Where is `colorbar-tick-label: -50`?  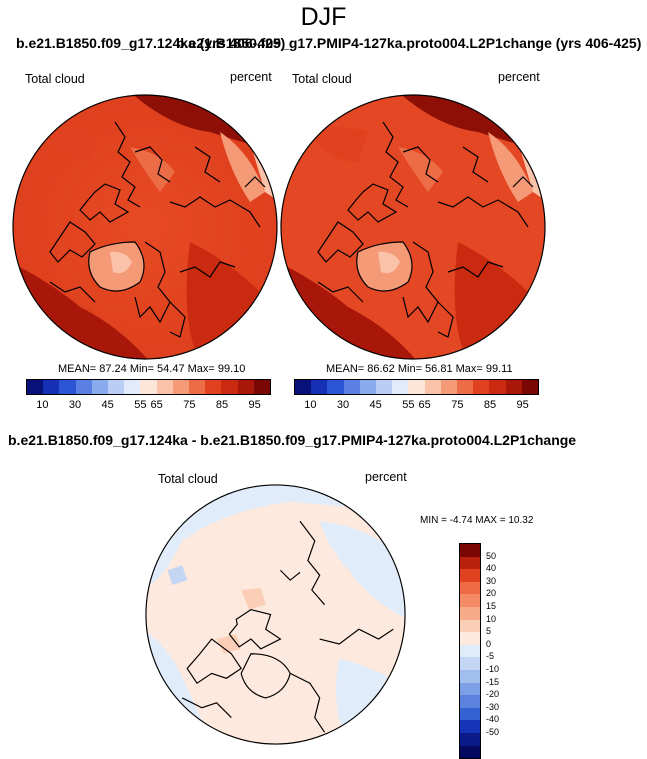
colorbar-tick-label: -50 is located at coordinates (493, 732).